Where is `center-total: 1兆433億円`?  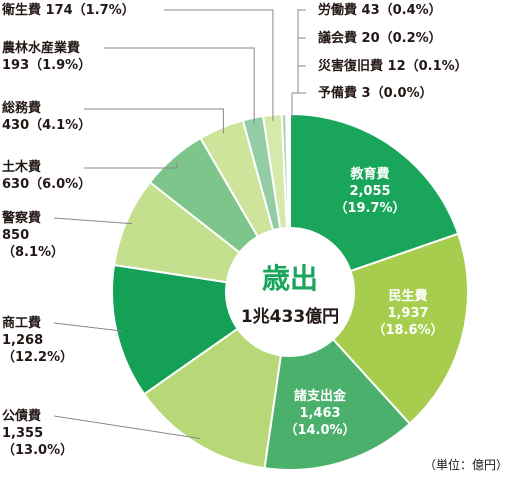 center-total: 1兆433億円 is located at coordinates (290, 316).